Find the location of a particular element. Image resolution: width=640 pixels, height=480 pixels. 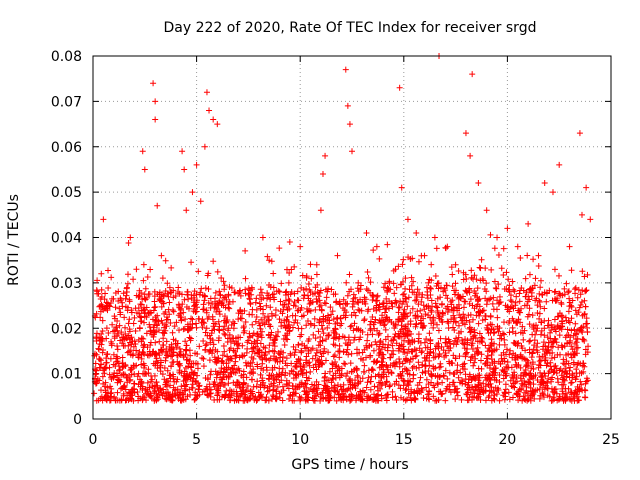

x-tick-label: 15 is located at coordinates (404, 440).